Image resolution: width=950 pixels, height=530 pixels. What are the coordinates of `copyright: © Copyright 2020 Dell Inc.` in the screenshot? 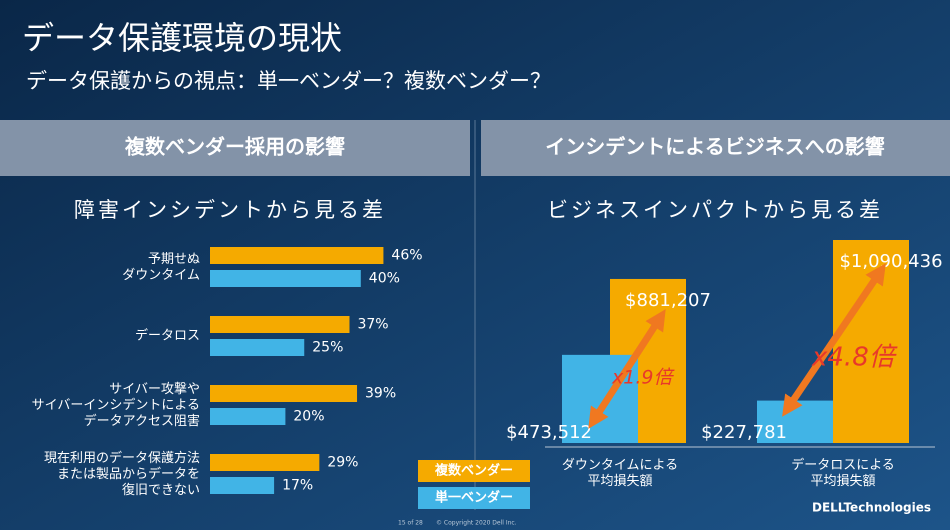 It's located at (476, 523).